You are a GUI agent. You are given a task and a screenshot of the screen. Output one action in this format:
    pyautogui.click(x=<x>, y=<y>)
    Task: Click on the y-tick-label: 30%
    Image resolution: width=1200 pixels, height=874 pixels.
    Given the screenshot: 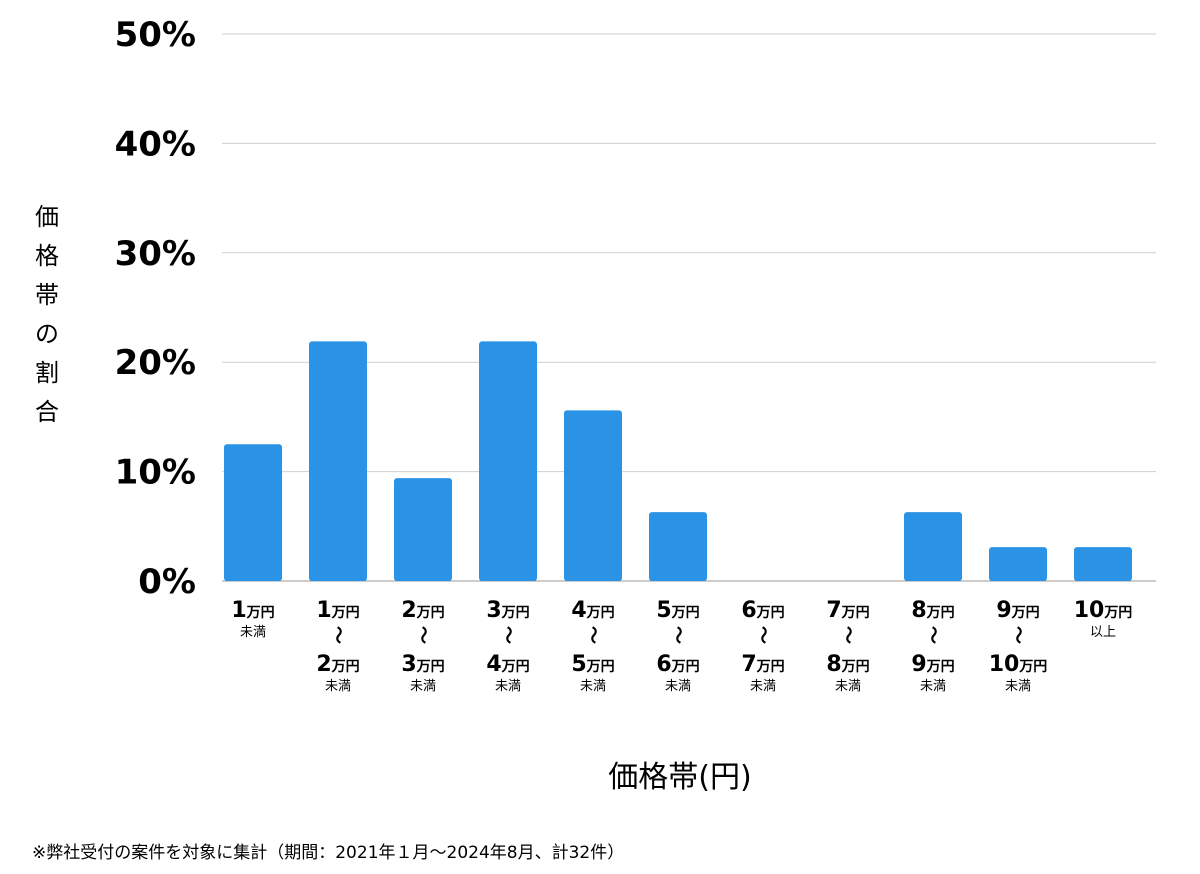 What is the action you would take?
    pyautogui.click(x=155, y=254)
    